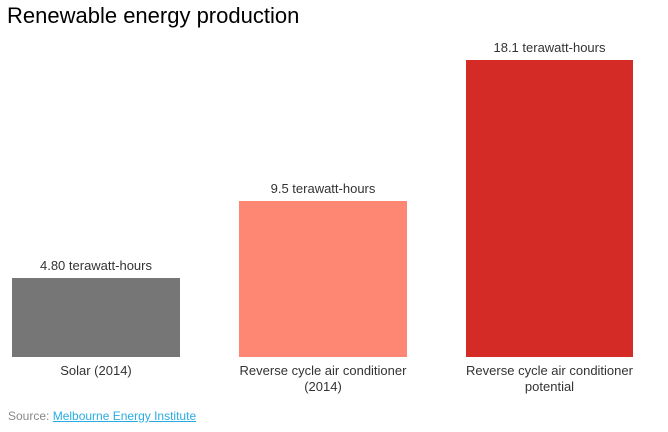  I want to click on source-link: Melbourne Energy Institute, so click(124, 416).